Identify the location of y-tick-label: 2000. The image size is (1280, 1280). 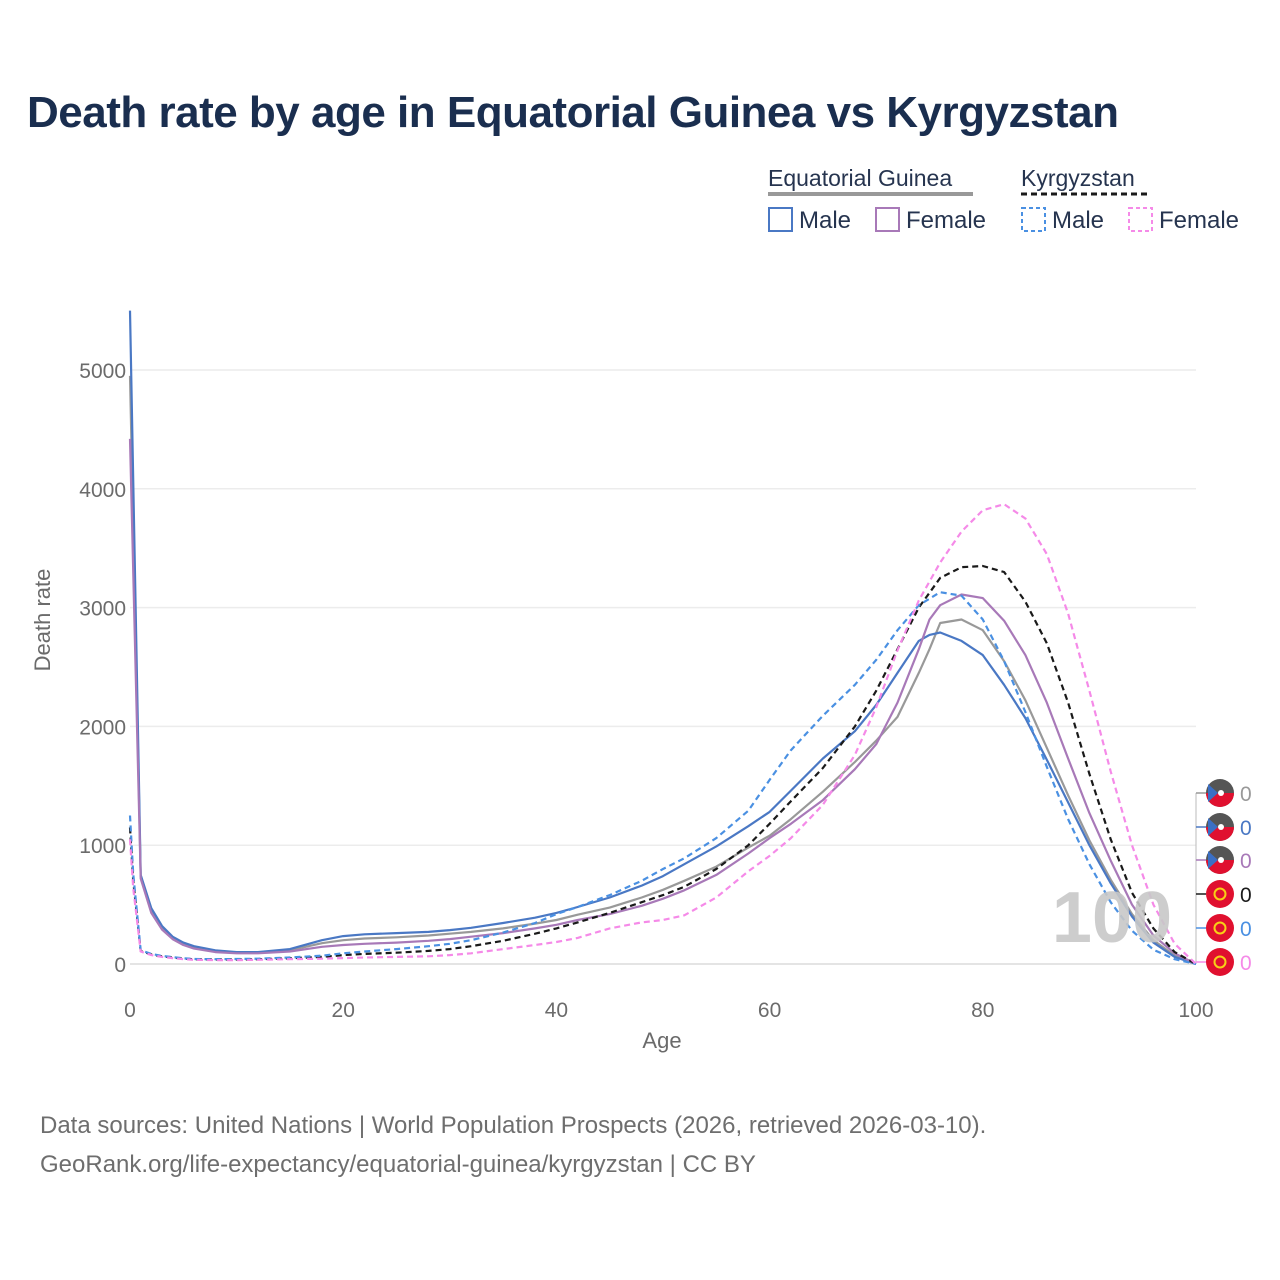
(102, 727).